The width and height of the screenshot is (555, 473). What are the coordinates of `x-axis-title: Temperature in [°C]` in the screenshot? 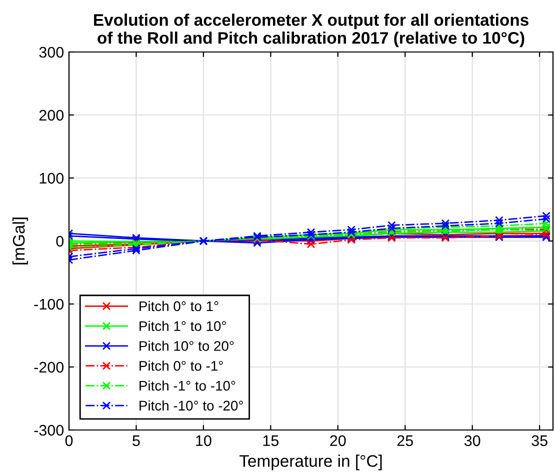 It's located at (311, 462).